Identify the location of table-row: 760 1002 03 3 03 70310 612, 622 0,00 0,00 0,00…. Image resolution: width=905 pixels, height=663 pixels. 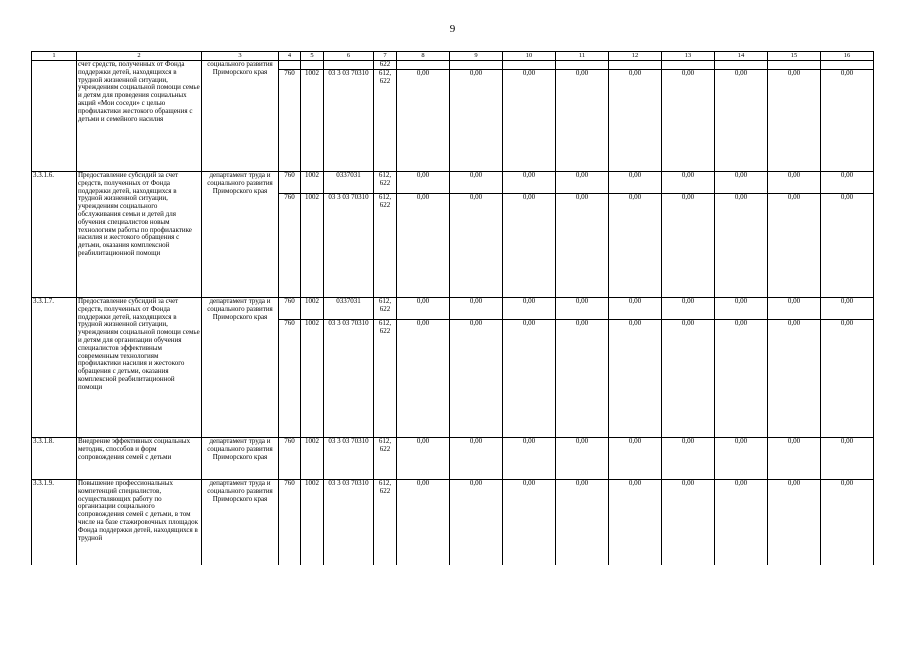
(453, 245).